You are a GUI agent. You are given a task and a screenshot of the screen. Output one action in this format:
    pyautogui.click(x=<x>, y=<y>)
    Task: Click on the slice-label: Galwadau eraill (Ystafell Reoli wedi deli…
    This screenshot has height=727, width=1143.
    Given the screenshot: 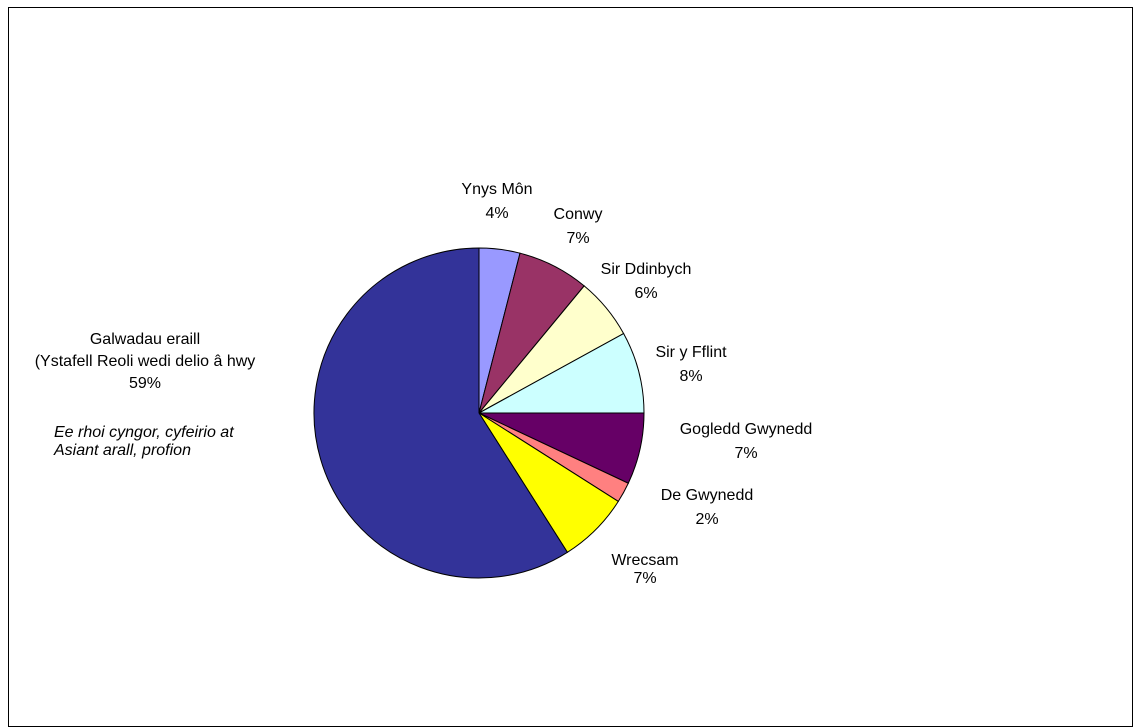 What is the action you would take?
    pyautogui.click(x=145, y=361)
    